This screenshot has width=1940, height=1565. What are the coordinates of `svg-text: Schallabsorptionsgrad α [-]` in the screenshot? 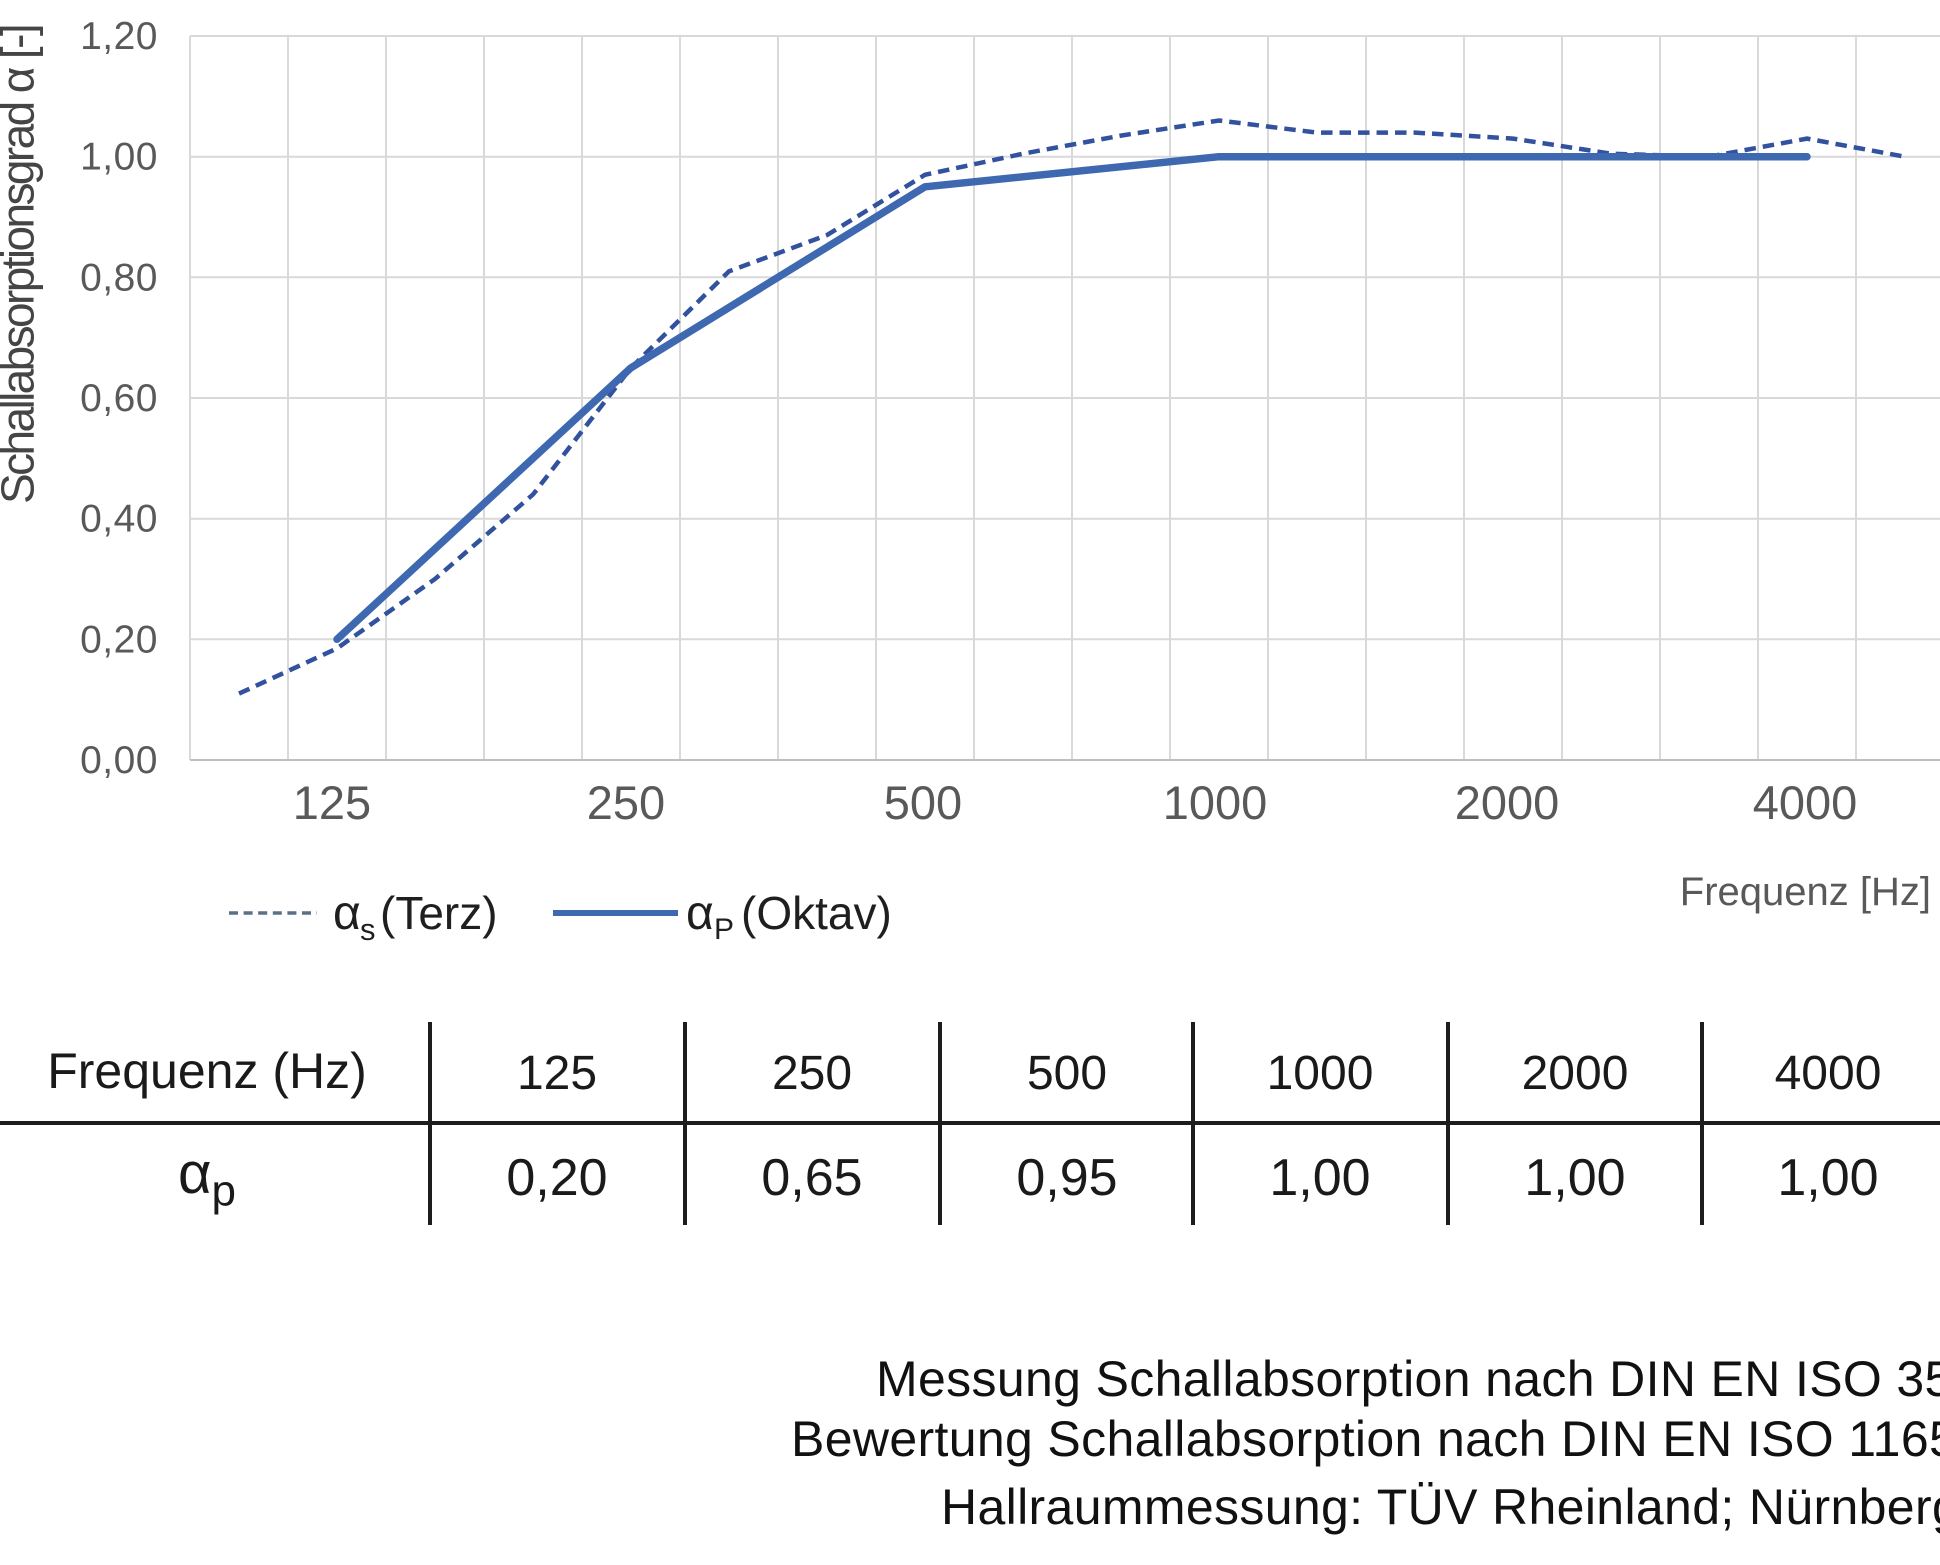 It's located at (22, 265).